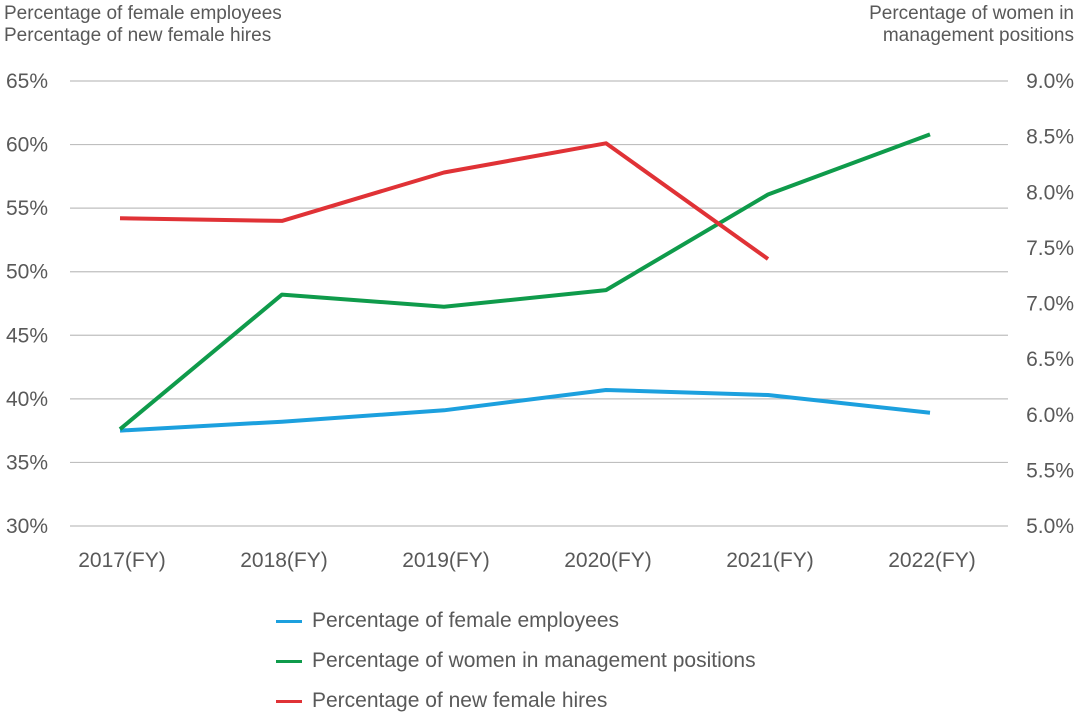 This screenshot has width=1078, height=721. I want to click on legend-swatch-new-female-hires, so click(289, 701).